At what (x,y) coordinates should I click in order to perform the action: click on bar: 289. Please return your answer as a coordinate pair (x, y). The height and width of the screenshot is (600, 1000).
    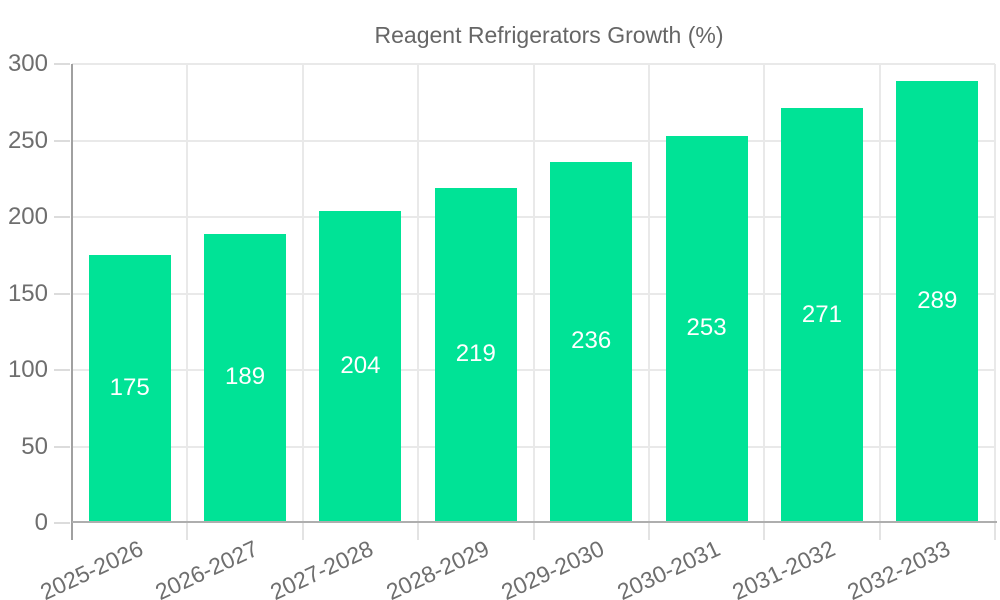
    Looking at the image, I should click on (937, 300).